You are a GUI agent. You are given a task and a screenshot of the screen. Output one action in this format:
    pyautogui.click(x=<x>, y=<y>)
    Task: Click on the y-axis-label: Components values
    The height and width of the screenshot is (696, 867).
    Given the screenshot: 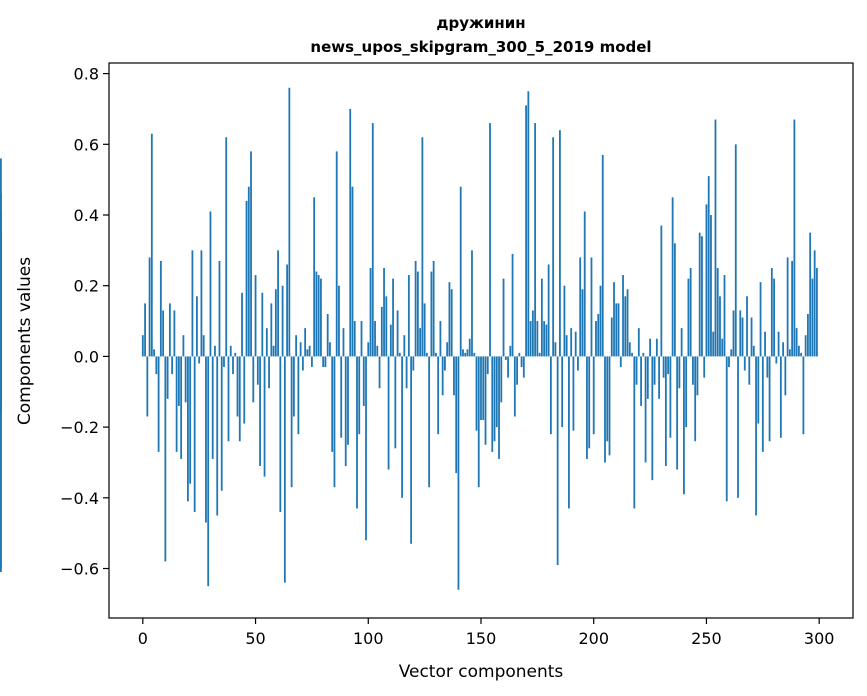 What is the action you would take?
    pyautogui.click(x=25, y=341)
    